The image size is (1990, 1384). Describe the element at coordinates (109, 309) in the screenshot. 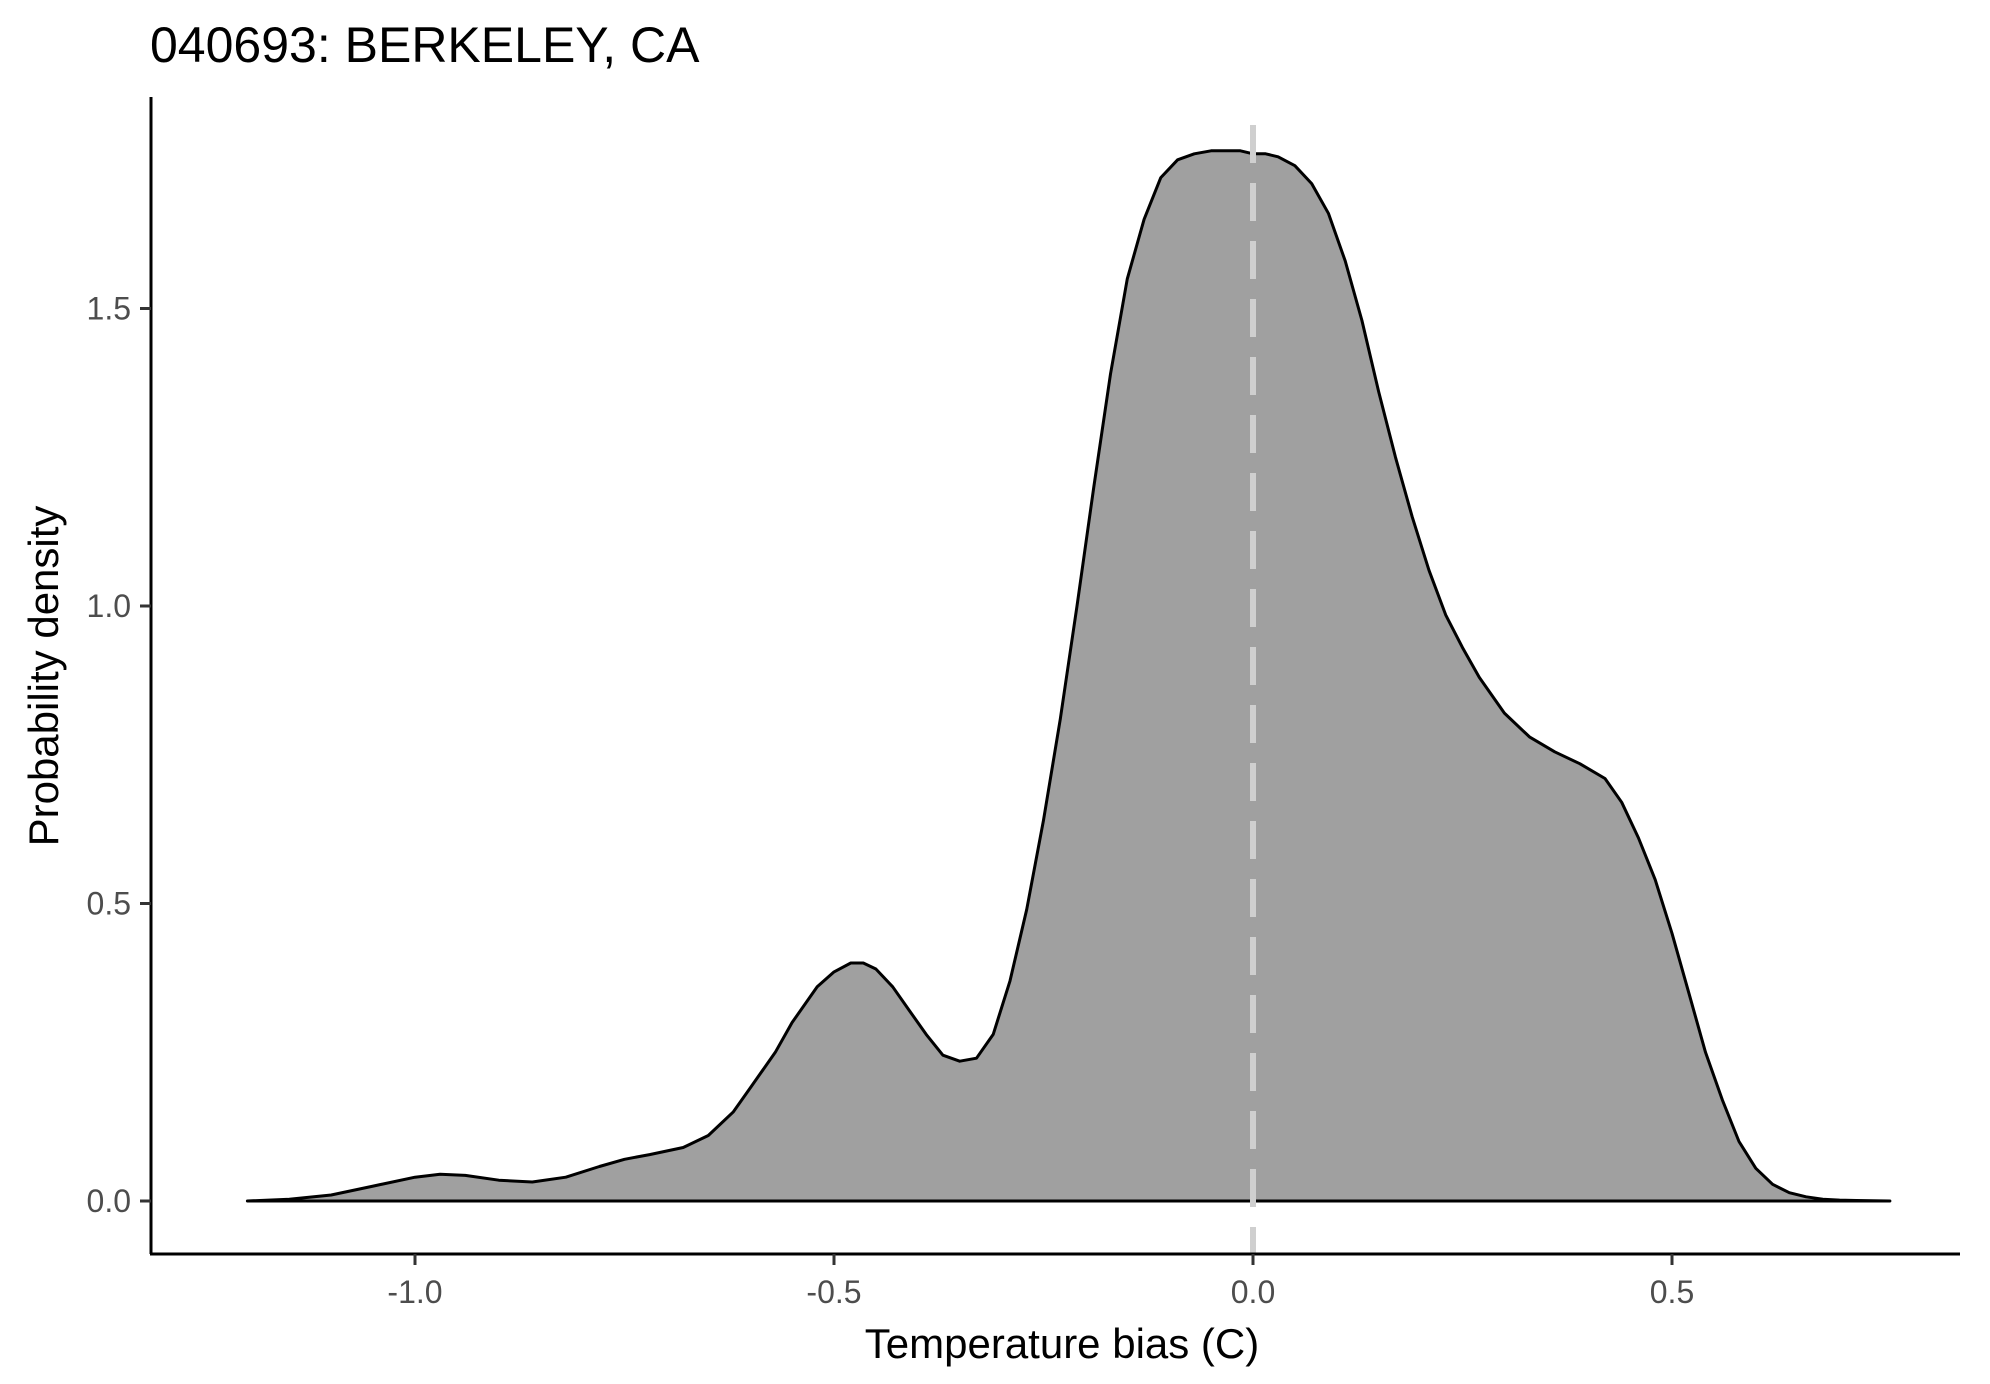

I see `y-tick-label: 1.5` at that location.